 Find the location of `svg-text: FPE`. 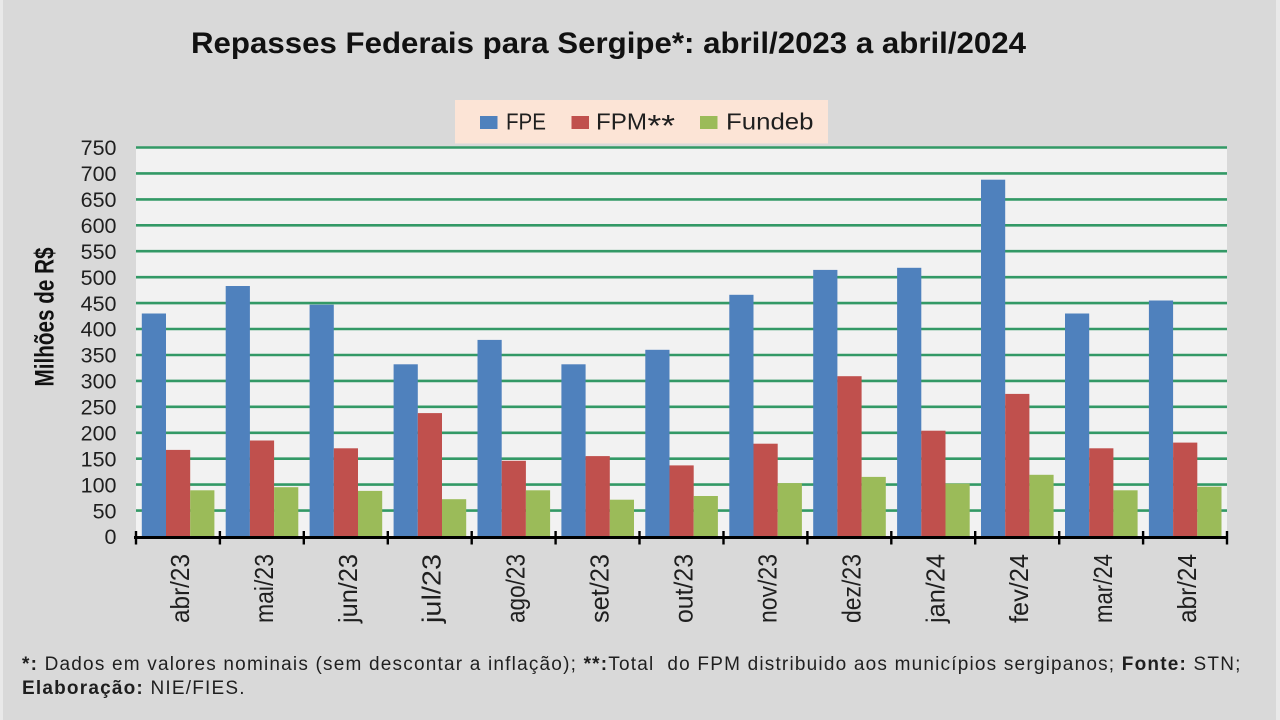

svg-text: FPE is located at coordinates (526, 122).